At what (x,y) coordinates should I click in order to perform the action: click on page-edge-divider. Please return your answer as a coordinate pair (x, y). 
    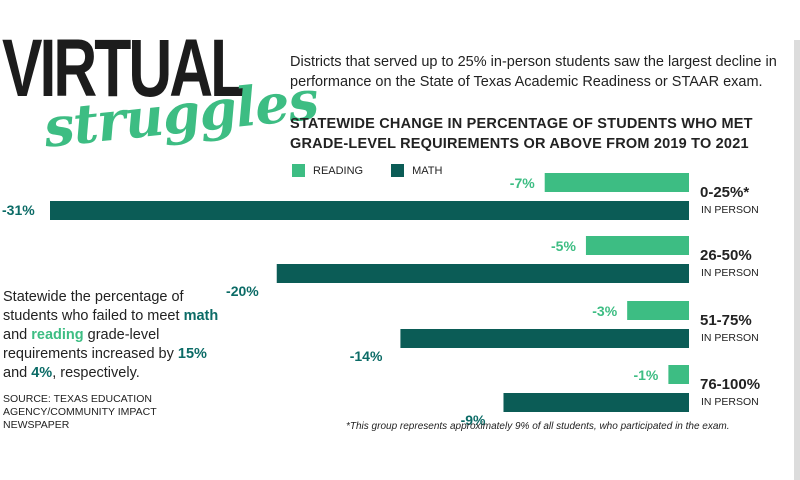
    Looking at the image, I should click on (797, 260).